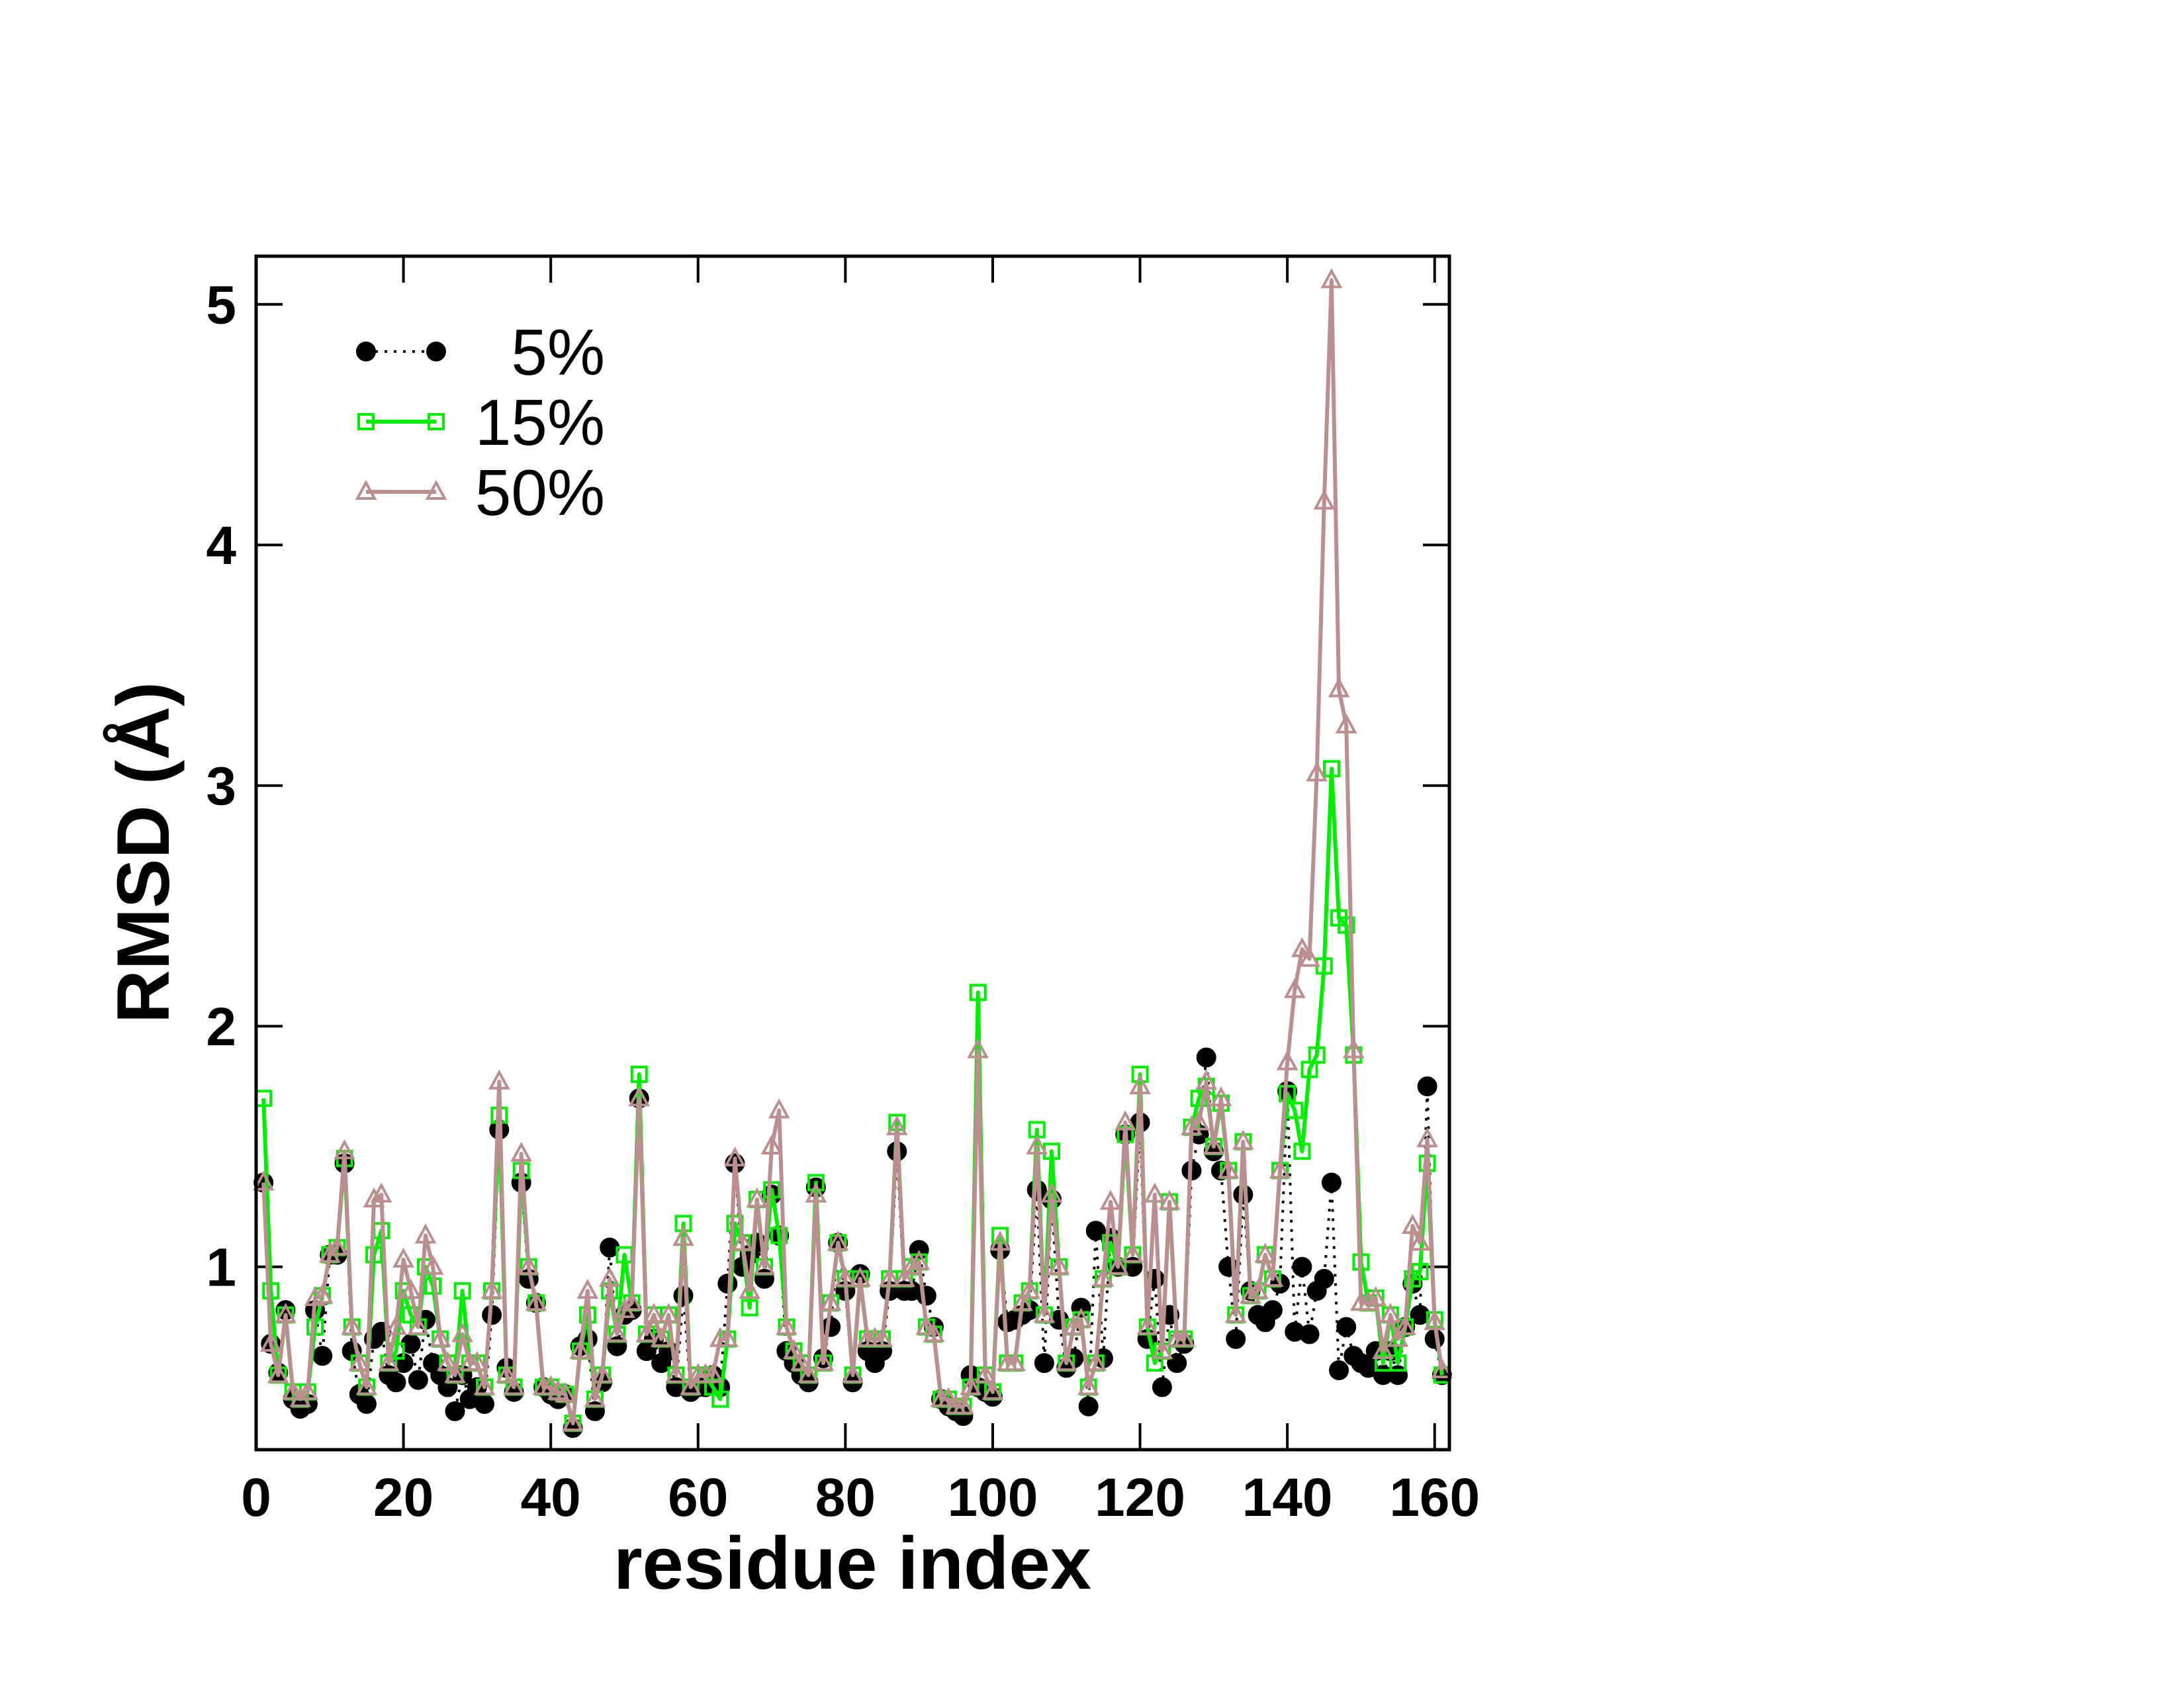 The width and height of the screenshot is (2184, 1688). Describe the element at coordinates (551, 1498) in the screenshot. I see `x-tick-label: 40` at that location.